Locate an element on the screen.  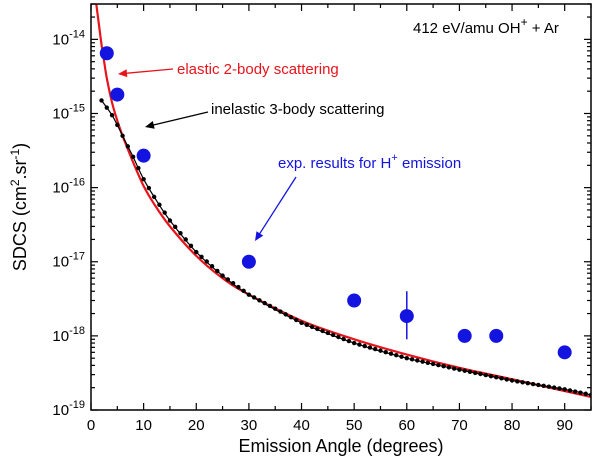
x-tick-label: 0 is located at coordinates (91, 425).